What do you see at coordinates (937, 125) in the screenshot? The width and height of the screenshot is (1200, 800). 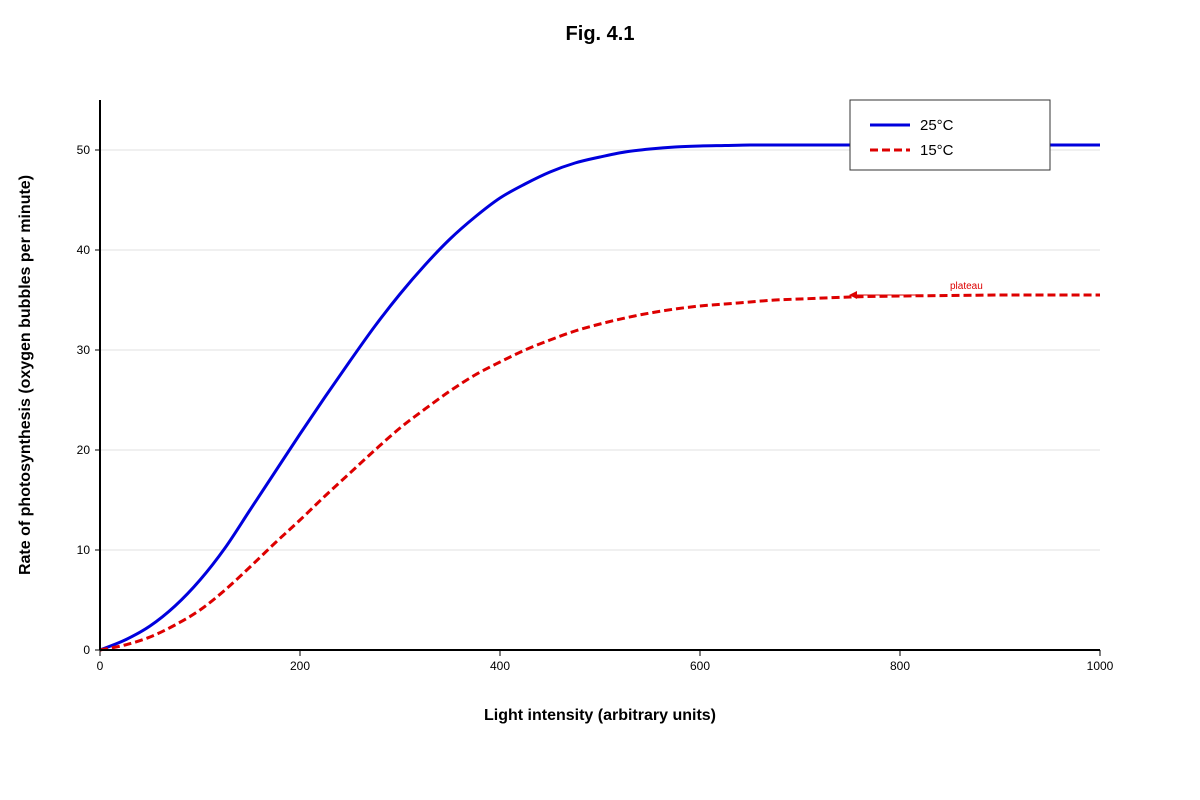 I see `legend-label-25c: 25°C` at bounding box center [937, 125].